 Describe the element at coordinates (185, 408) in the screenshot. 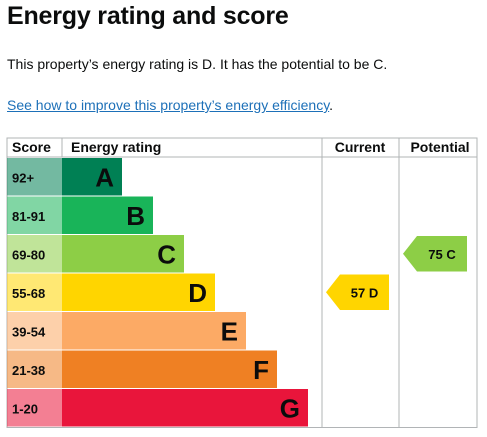

I see `band-bar-g` at that location.